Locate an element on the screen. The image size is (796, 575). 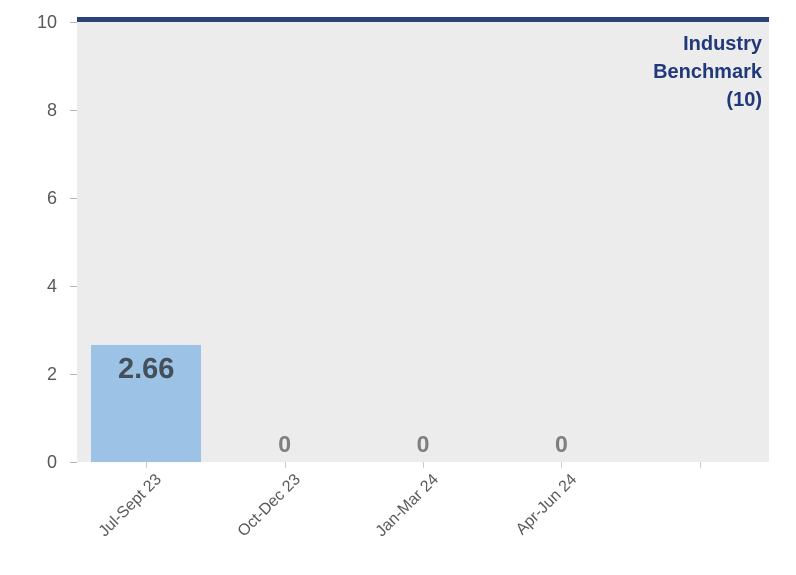
y-tick-label: 4 is located at coordinates (51, 286).